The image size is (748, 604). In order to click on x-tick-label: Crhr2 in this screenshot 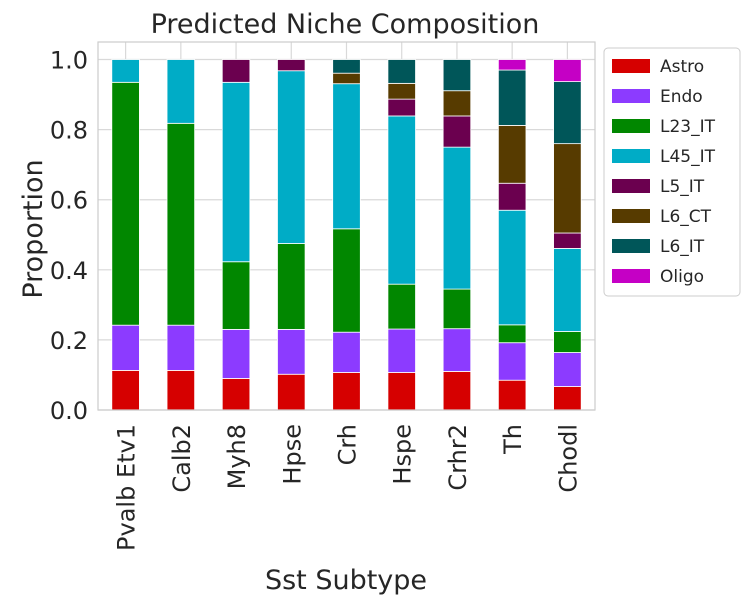, I will do `click(458, 457)`.